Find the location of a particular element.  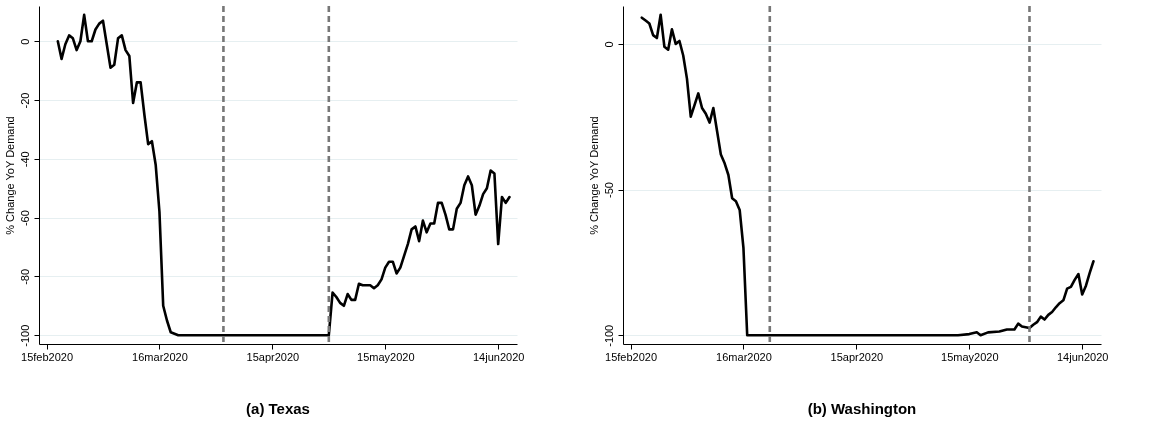

y-tick-label: -20 is located at coordinates (24, 100).